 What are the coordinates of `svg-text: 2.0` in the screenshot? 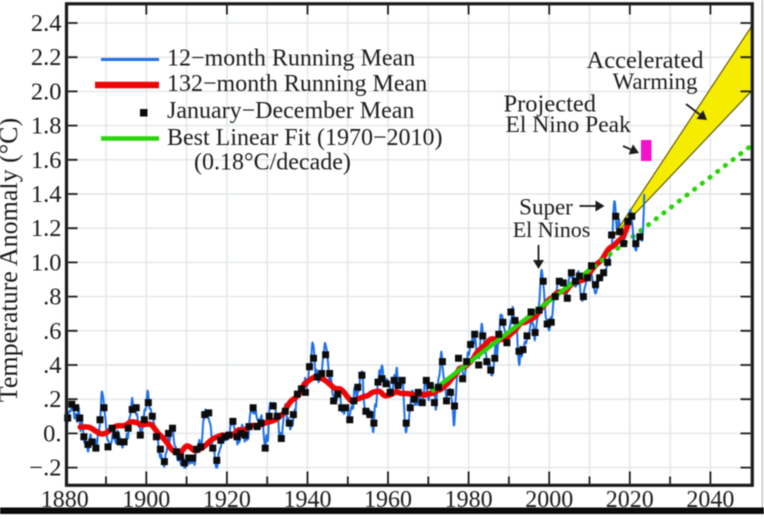 It's located at (46, 91).